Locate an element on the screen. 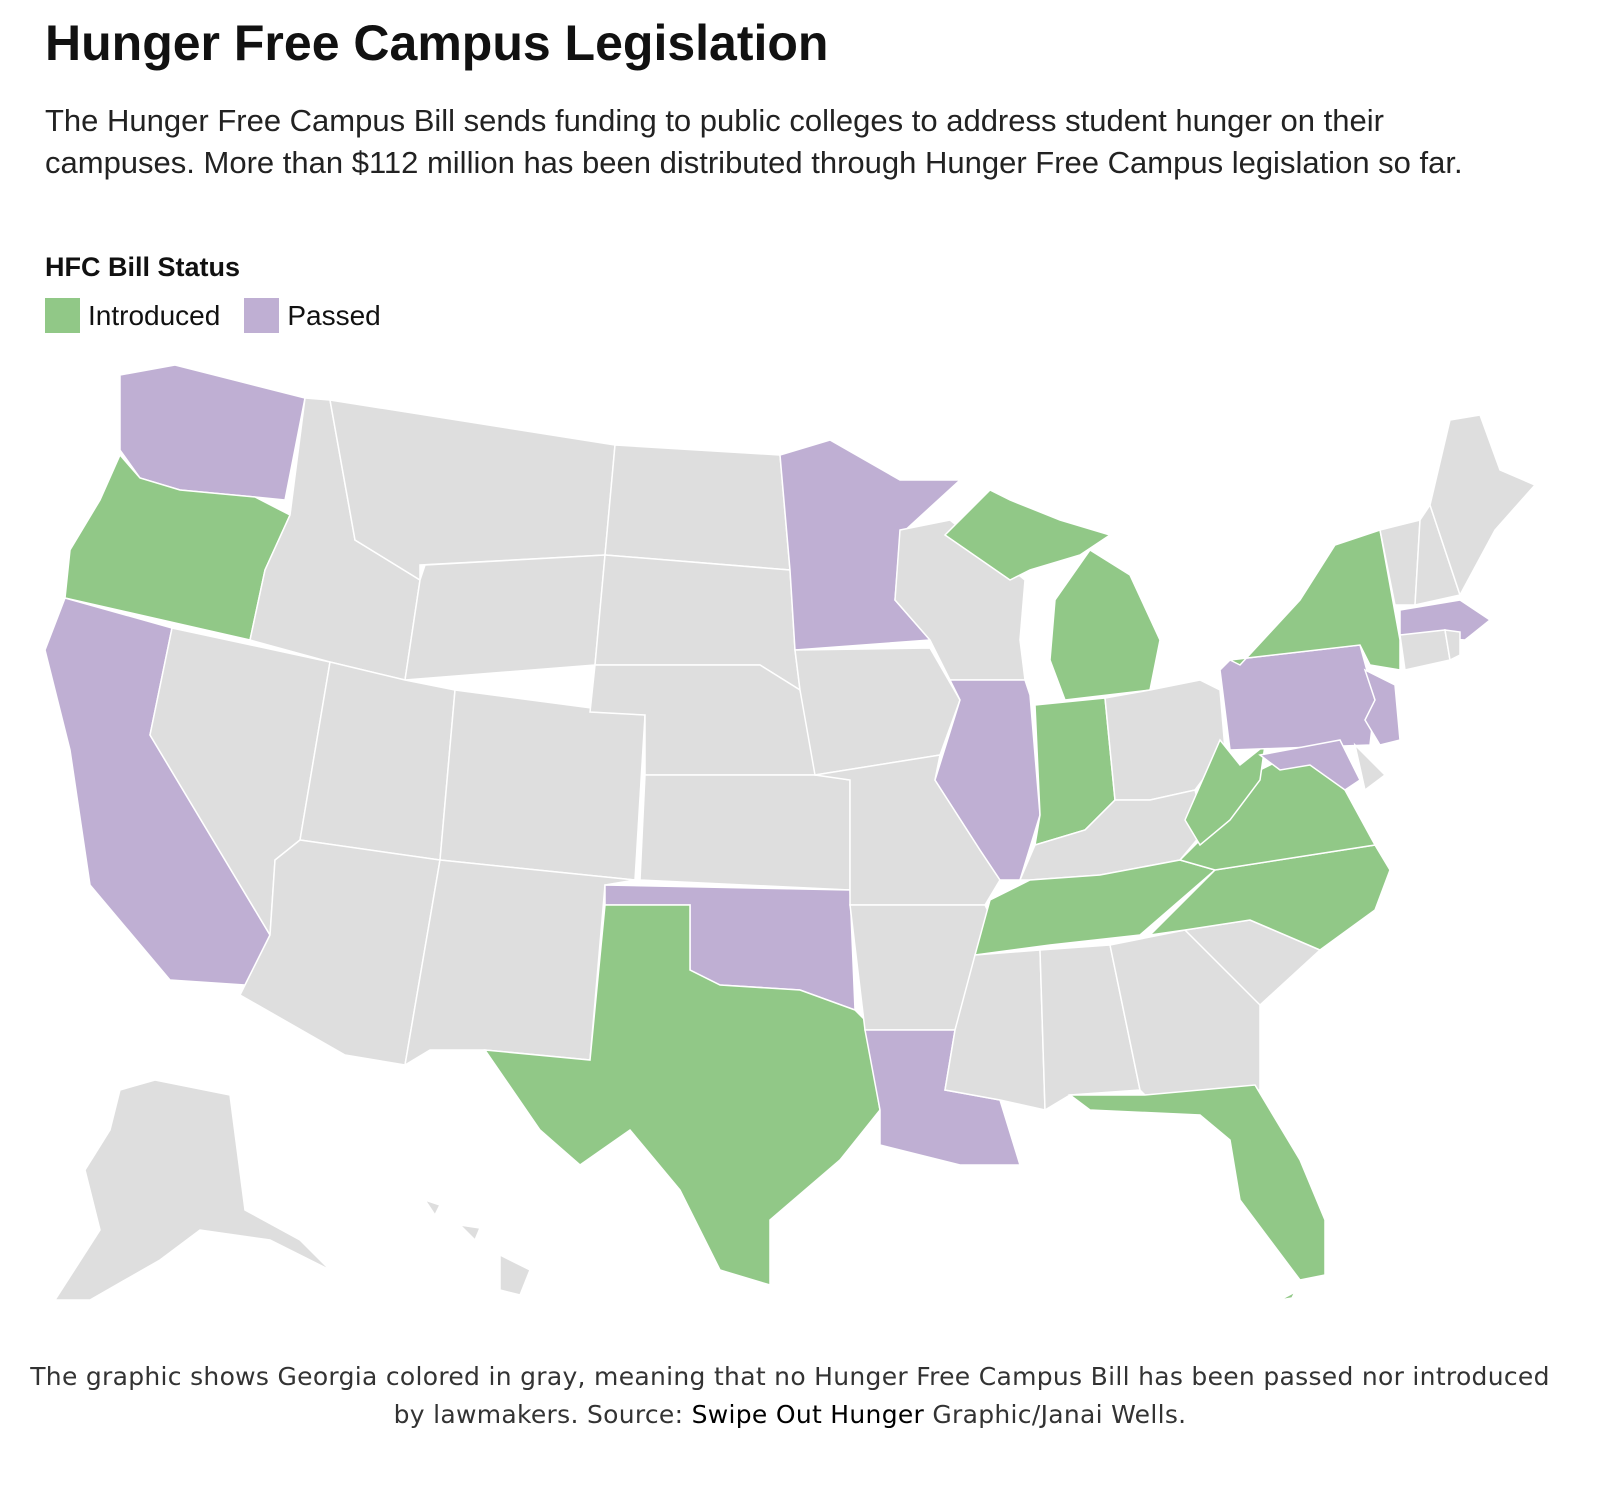  legend-item: Introduced is located at coordinates (132, 315).